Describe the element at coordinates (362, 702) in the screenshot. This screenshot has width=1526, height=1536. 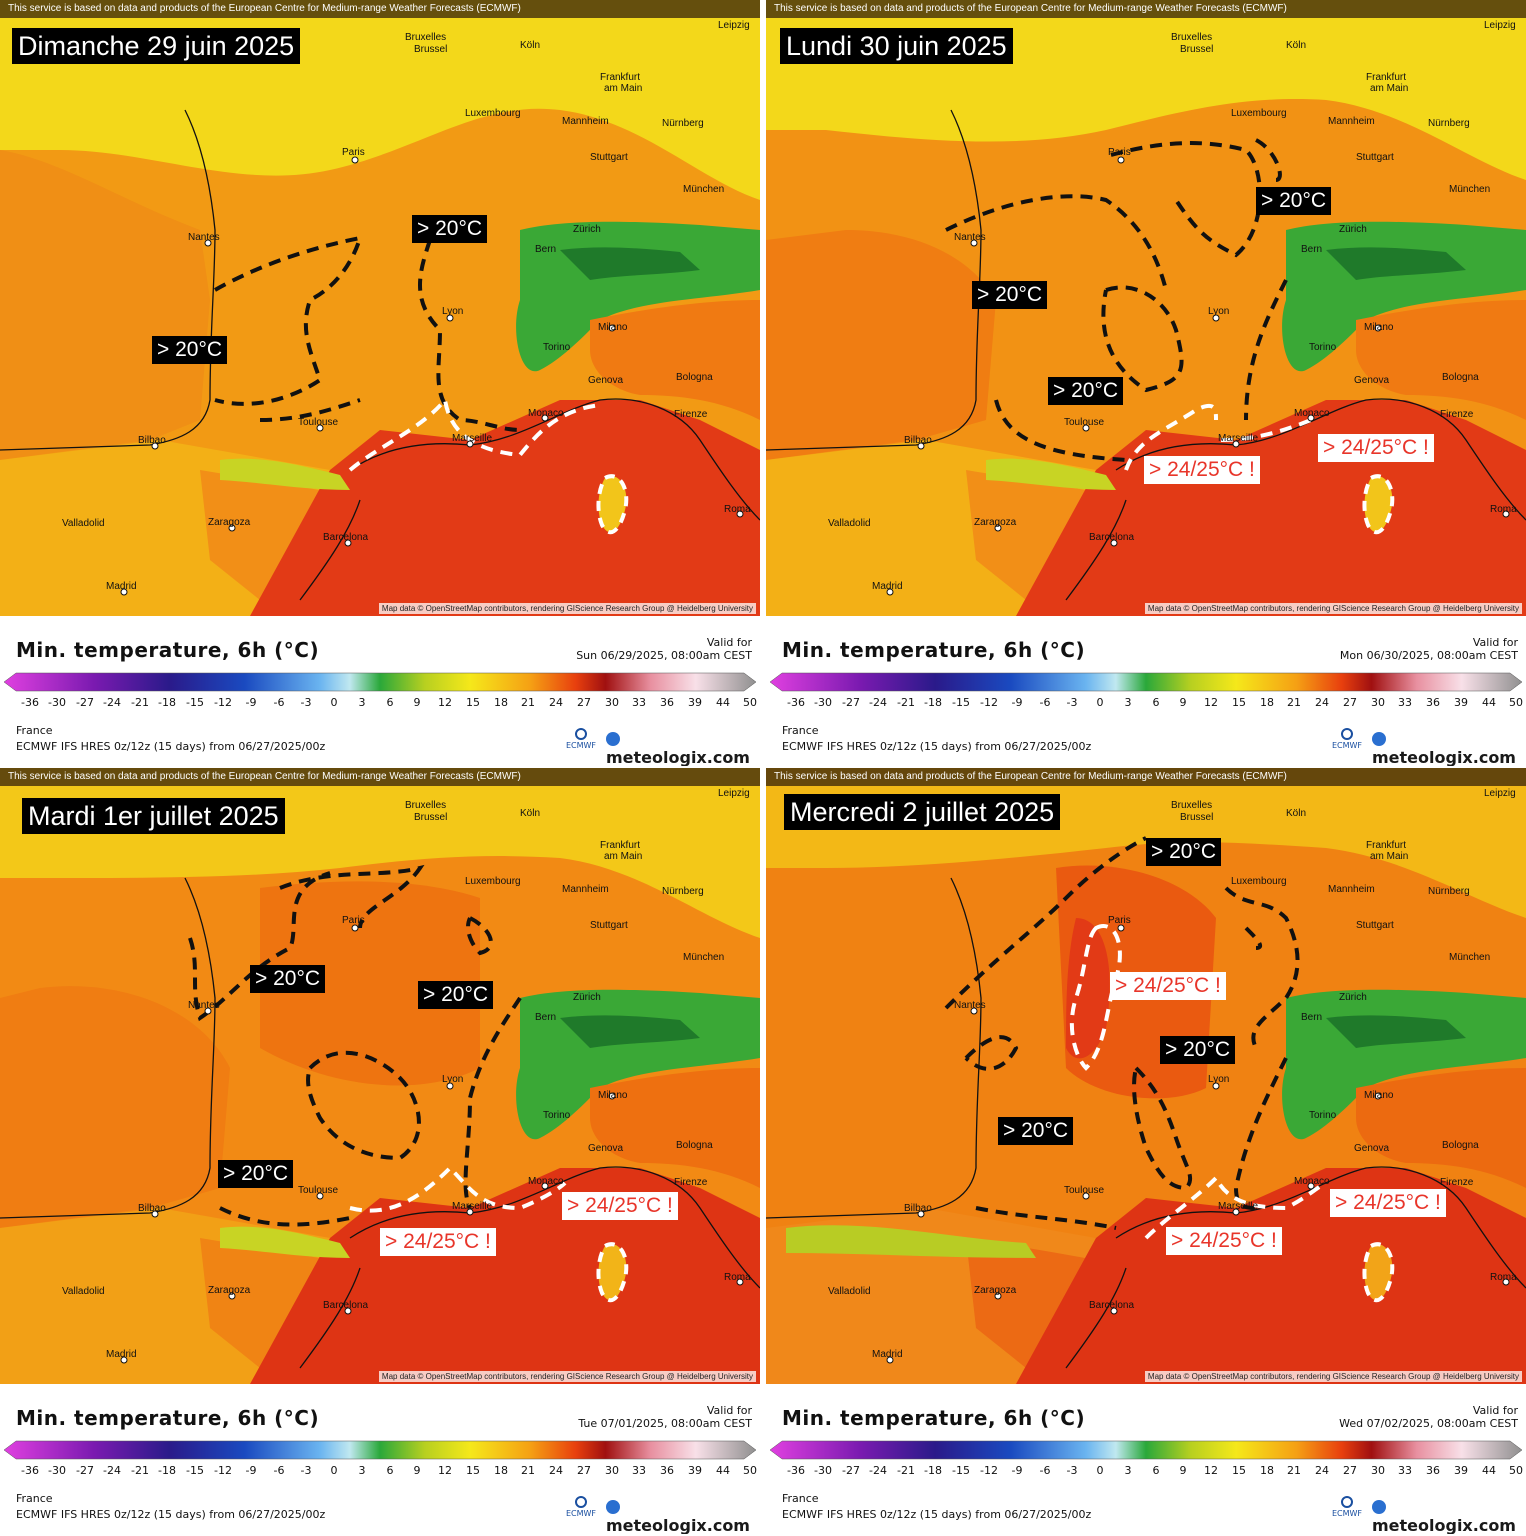
I see `tick: 3` at that location.